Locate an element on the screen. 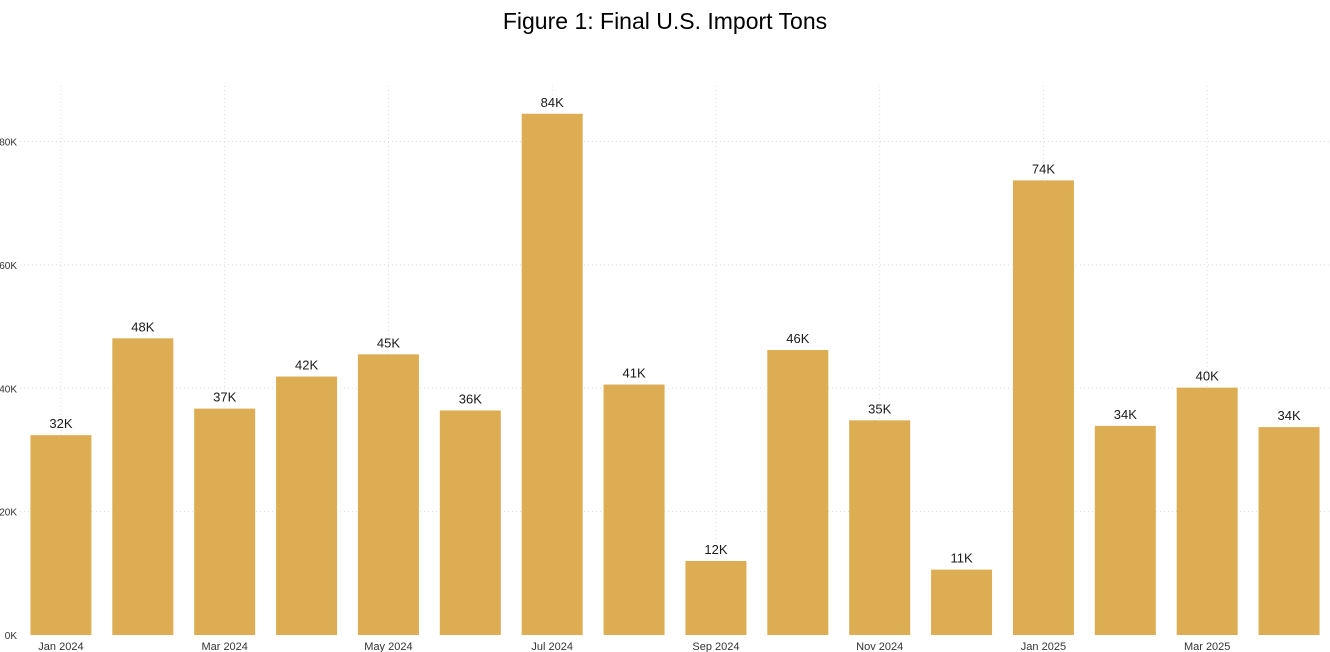  x-tick-label: Jul 2024 is located at coordinates (552, 646).